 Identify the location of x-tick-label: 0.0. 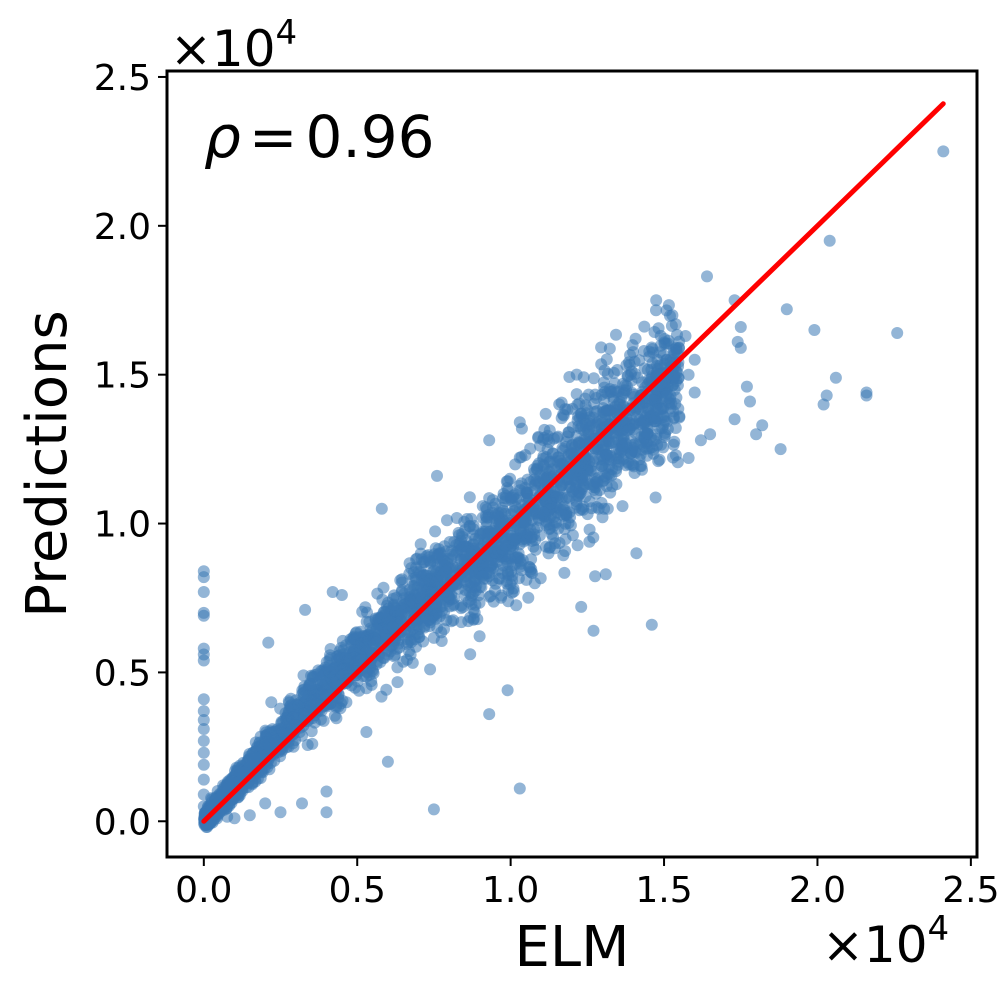
(203, 890).